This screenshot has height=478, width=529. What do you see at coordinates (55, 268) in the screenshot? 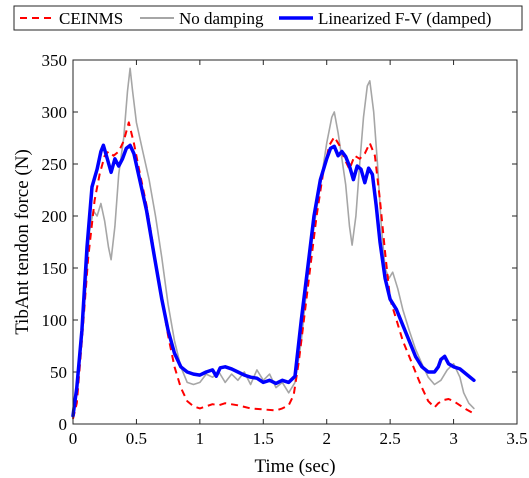
I see `y-tick-label: 150` at bounding box center [55, 268].